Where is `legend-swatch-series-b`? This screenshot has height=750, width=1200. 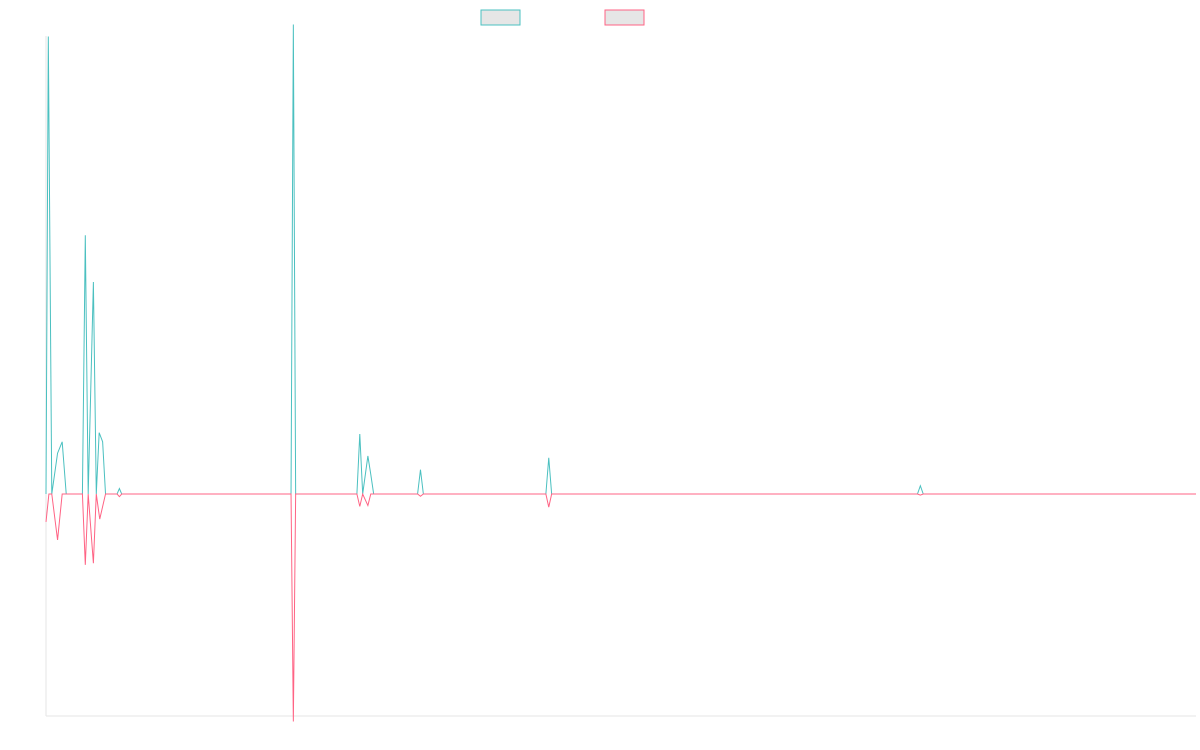 legend-swatch-series-b is located at coordinates (624, 17).